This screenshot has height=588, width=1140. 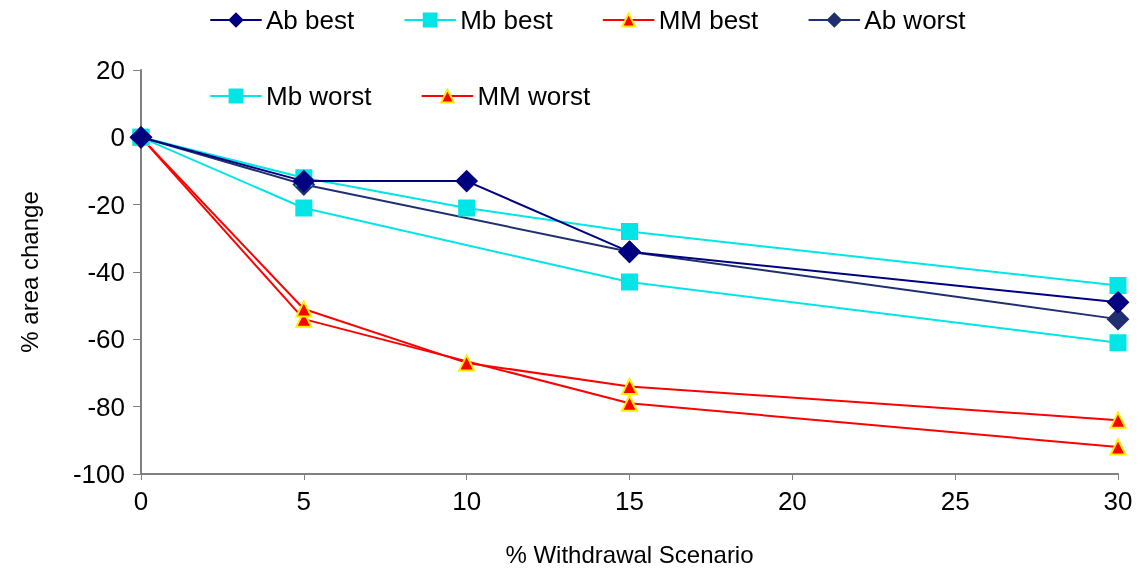 What do you see at coordinates (106, 272) in the screenshot?
I see `y-tick-label: -40` at bounding box center [106, 272].